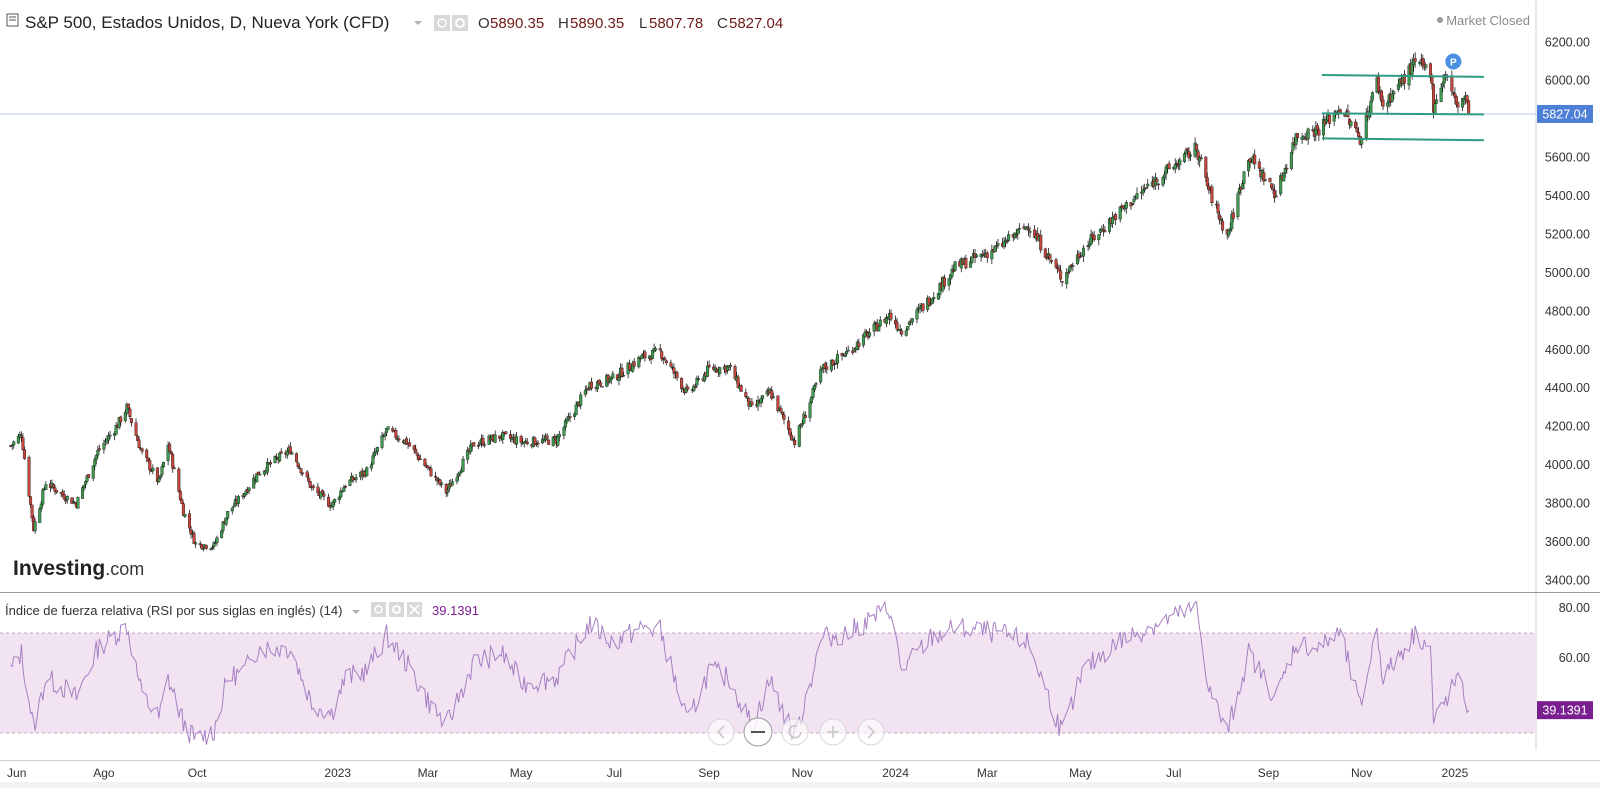 The image size is (1600, 793). I want to click on time-tick-label: 2024, so click(895, 773).